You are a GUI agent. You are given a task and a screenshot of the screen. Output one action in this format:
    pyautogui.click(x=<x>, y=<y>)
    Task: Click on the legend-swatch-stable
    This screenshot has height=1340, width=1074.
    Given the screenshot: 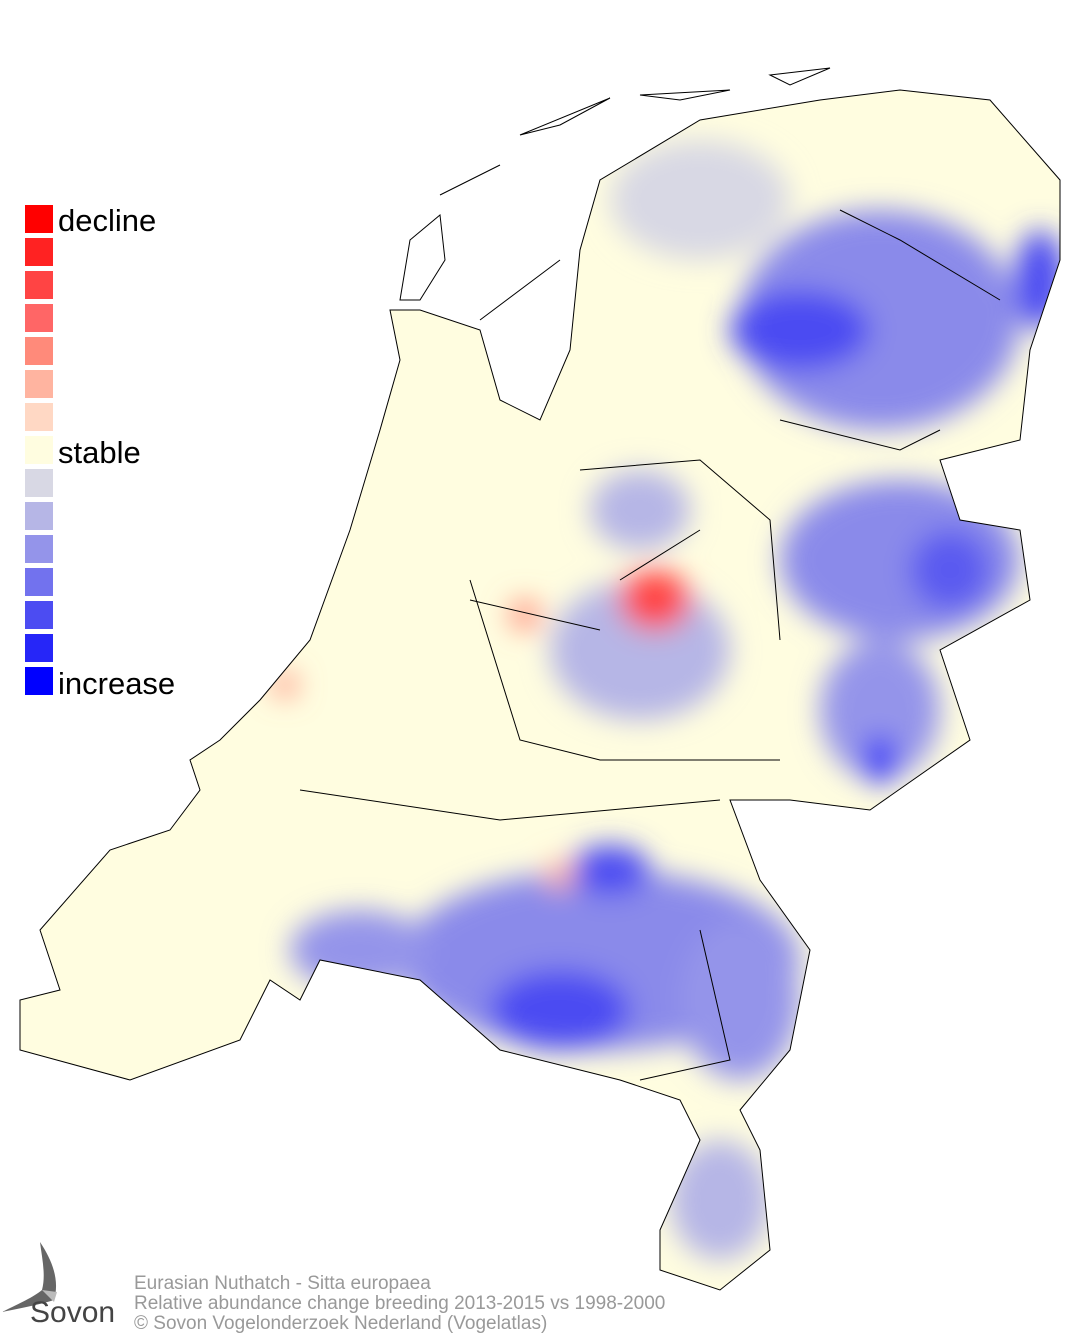 What is the action you would take?
    pyautogui.click(x=39, y=450)
    